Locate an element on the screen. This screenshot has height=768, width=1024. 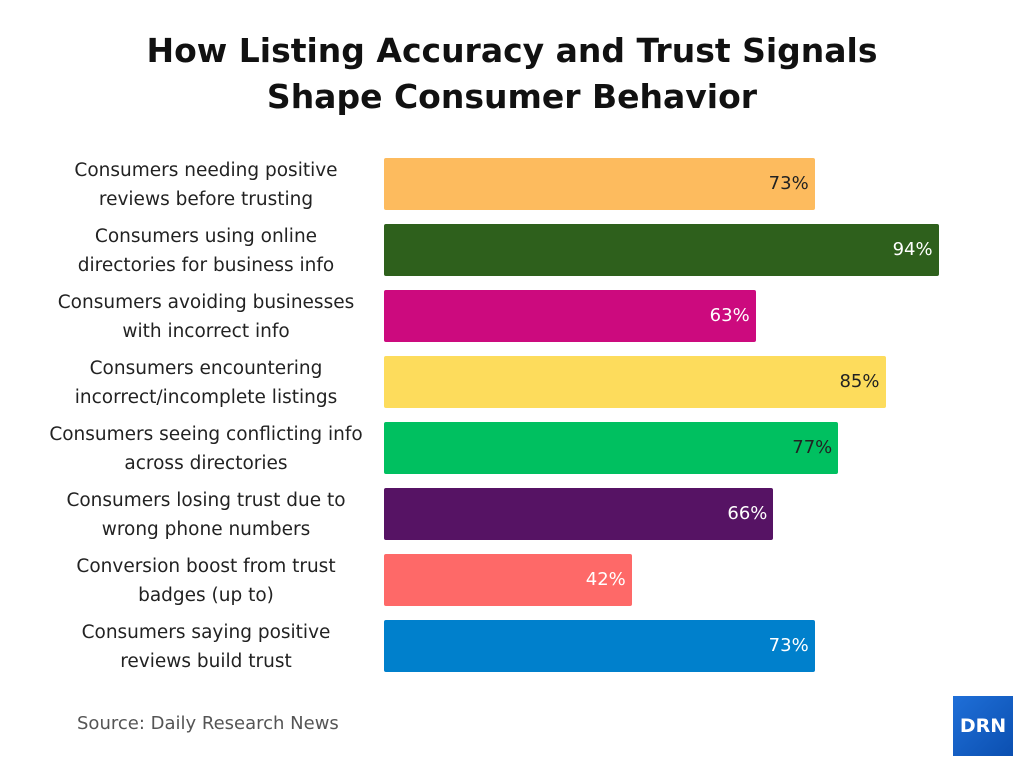
category-label-line: Conversion boost from trust is located at coordinates (206, 566).